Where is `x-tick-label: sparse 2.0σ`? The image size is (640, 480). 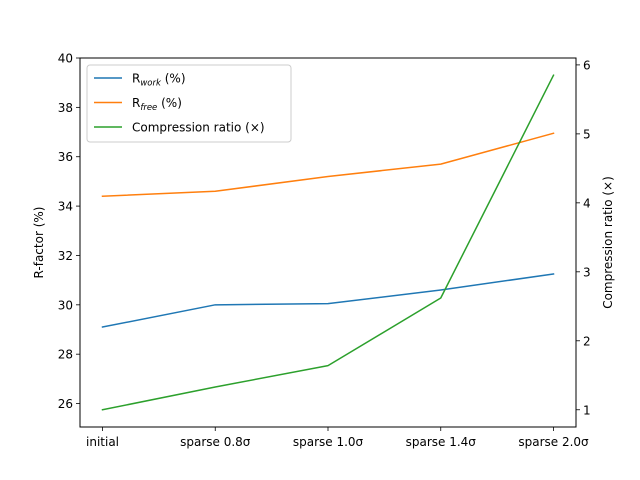 x-tick-label: sparse 2.0σ is located at coordinates (553, 442).